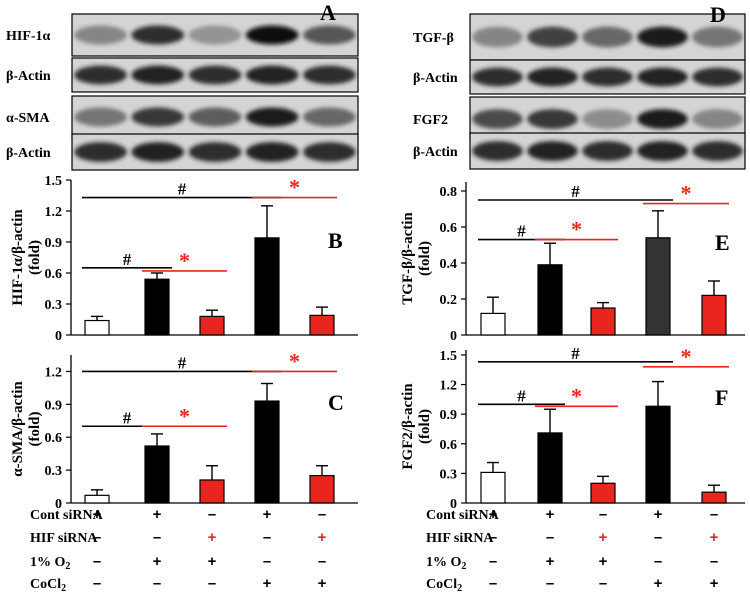  What do you see at coordinates (408, 426) in the screenshot?
I see `y-axis-label: FGF2/β-actin` at bounding box center [408, 426].